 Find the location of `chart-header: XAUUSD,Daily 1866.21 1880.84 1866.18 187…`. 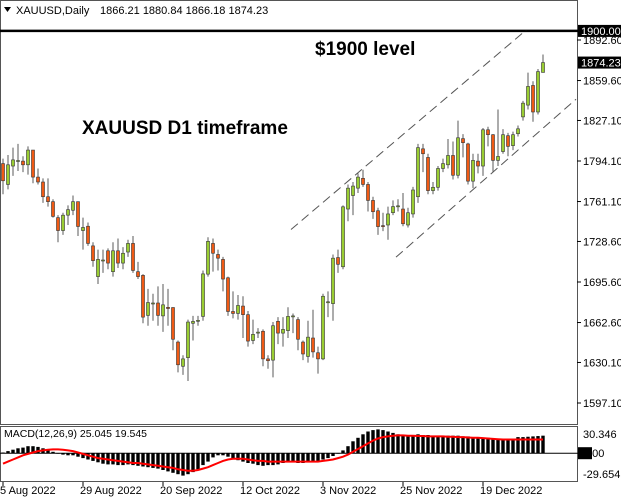

chart-header: XAUUSD,Daily 1866.21 1880.84 1866.18 187… is located at coordinates (136, 11).